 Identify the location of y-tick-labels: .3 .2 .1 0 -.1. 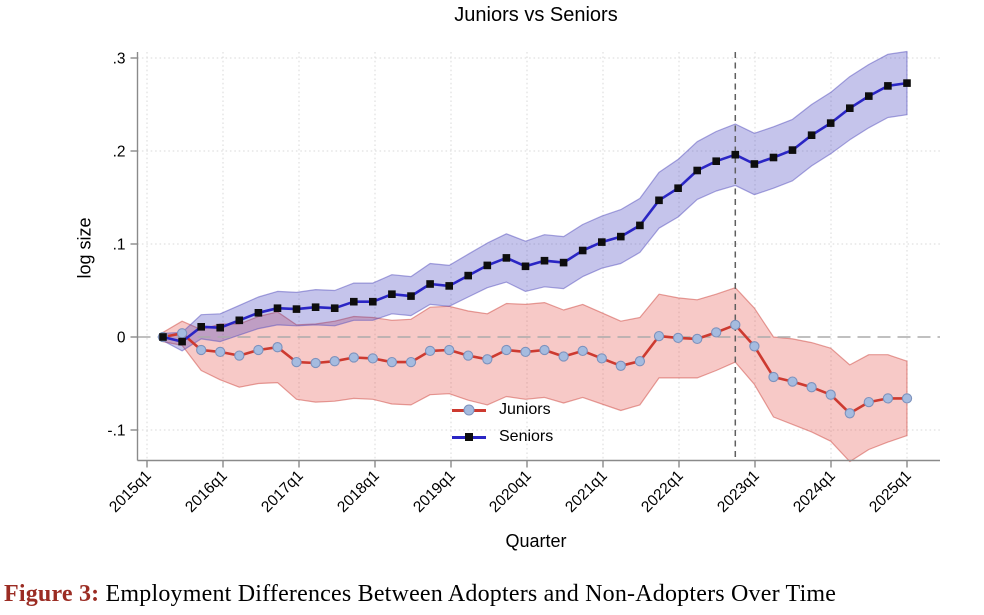
(116, 245).